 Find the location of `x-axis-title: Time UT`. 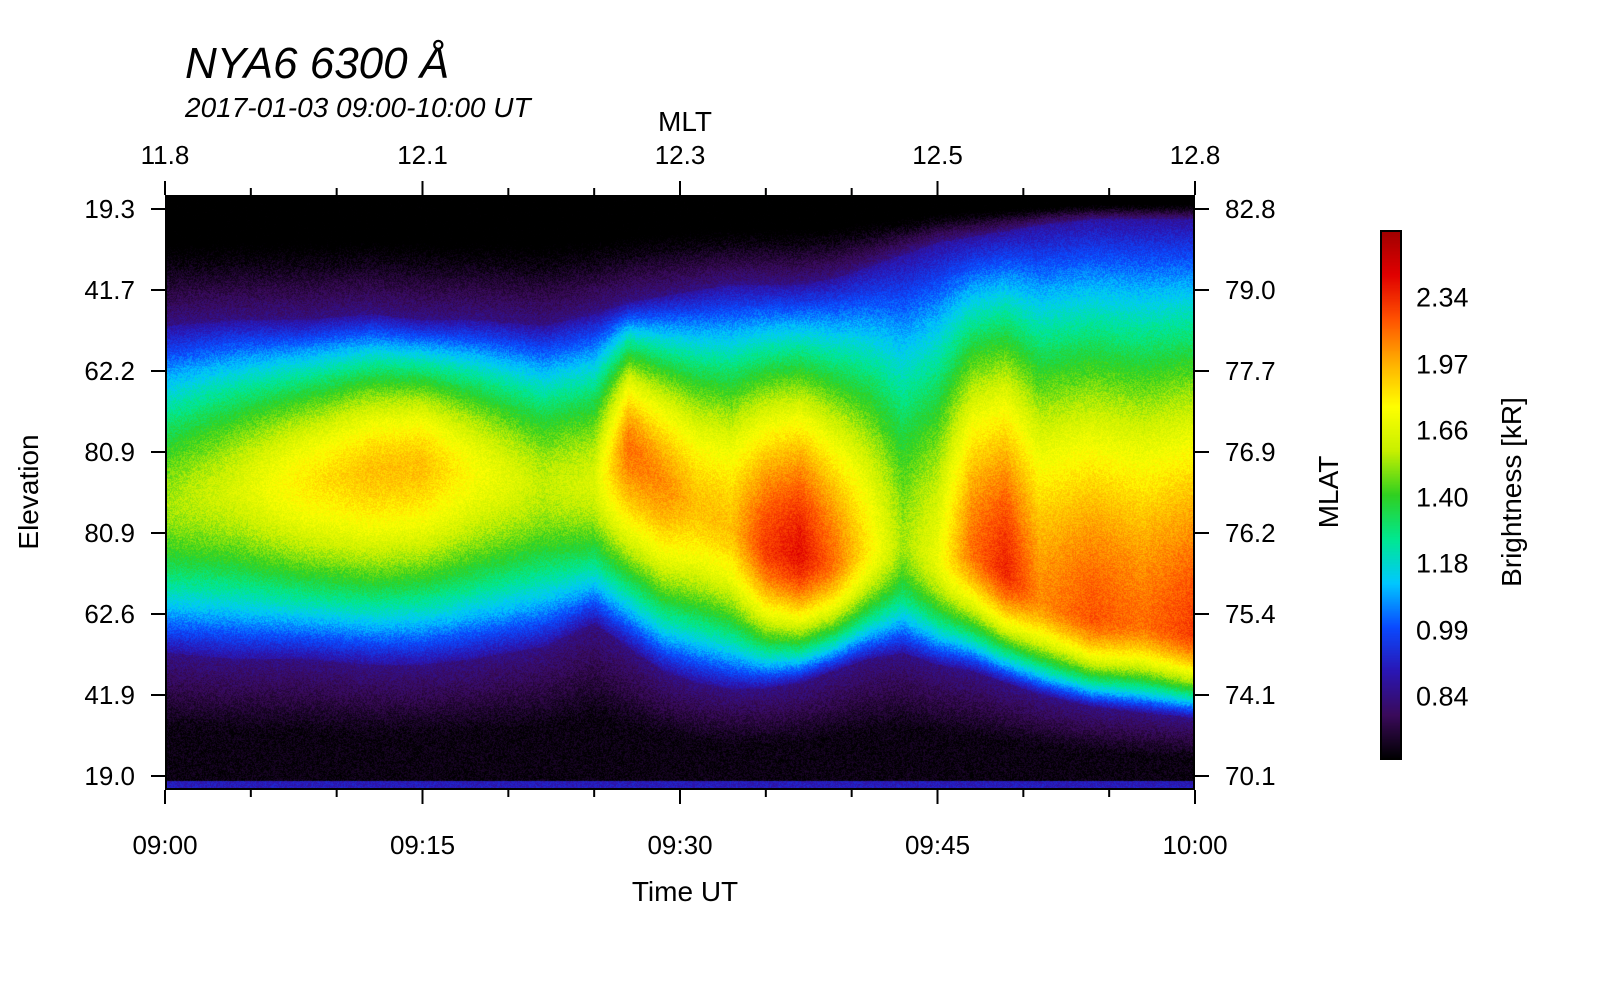

x-axis-title: Time UT is located at coordinates (685, 891).